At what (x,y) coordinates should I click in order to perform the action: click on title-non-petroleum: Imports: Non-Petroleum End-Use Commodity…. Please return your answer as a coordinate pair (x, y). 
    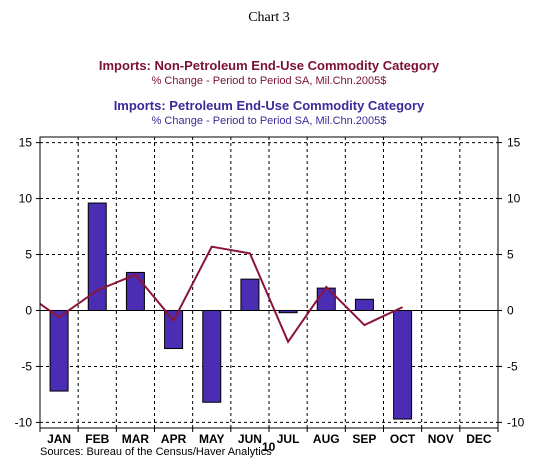
    Looking at the image, I should click on (269, 65).